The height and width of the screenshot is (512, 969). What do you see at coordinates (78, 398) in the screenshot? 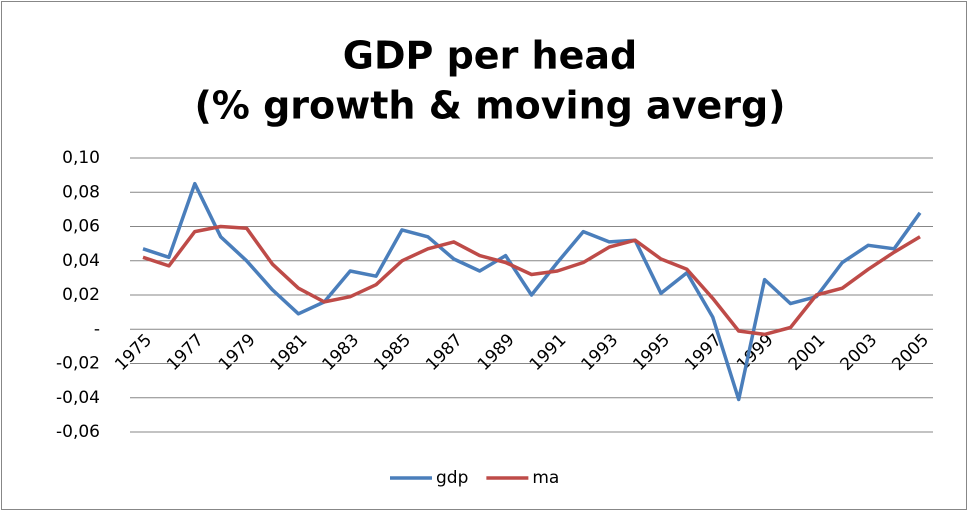
I see `y-tick-label: -0,04` at bounding box center [78, 398].